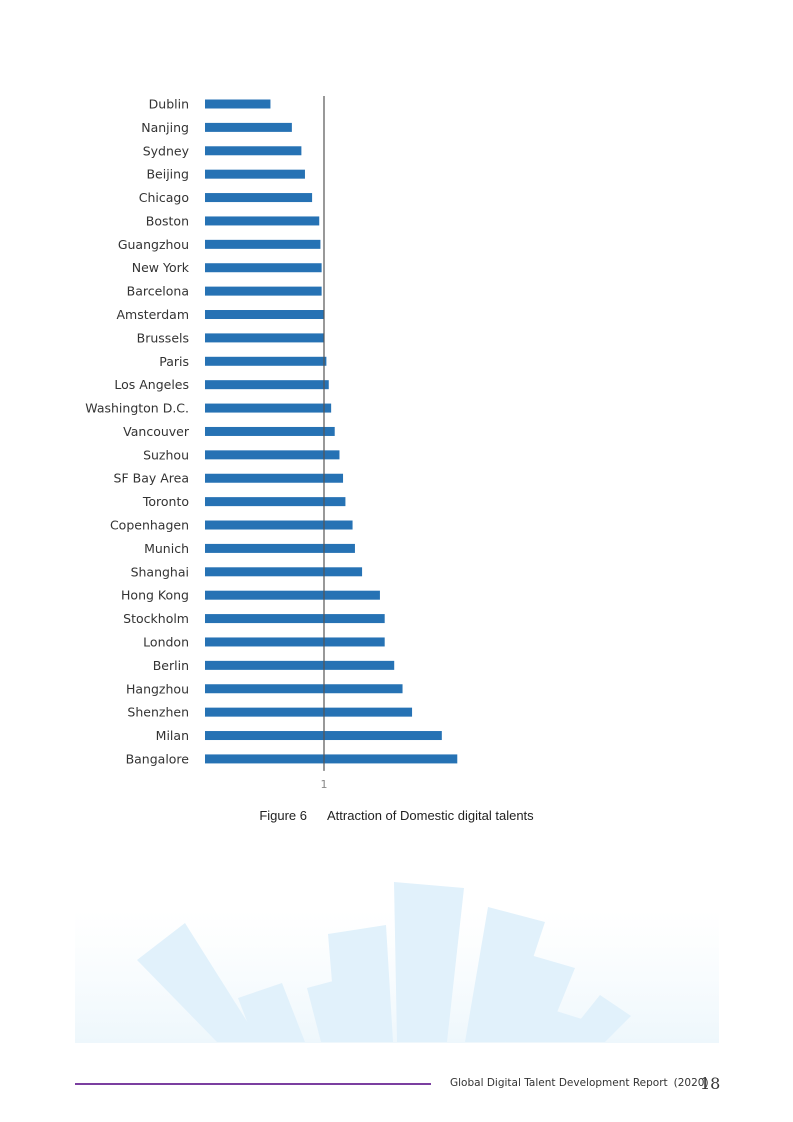 Image resolution: width=793 pixels, height=1122 pixels. I want to click on bar-london, so click(295, 642).